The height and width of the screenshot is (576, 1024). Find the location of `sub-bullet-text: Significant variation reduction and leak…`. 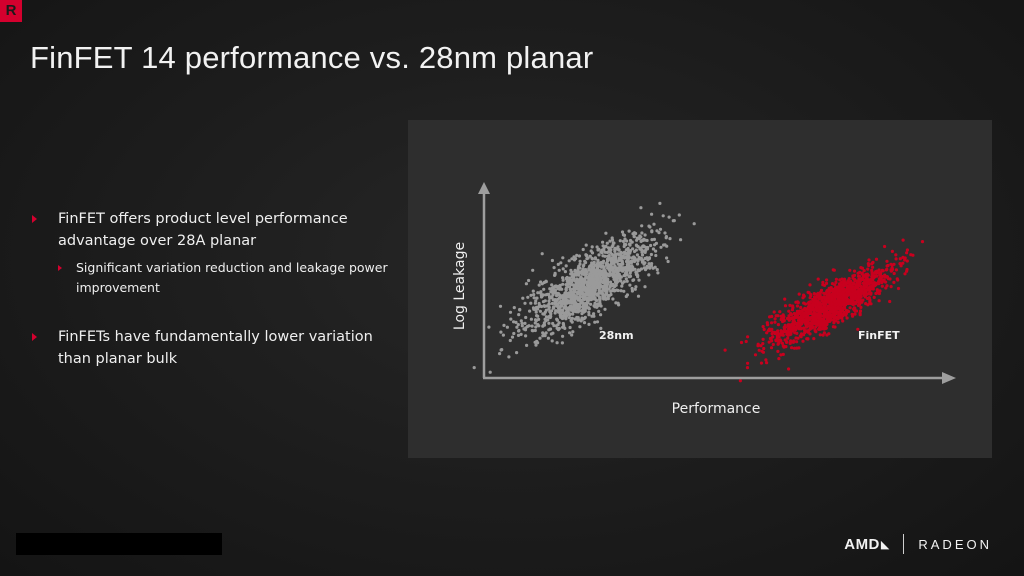

sub-bullet-text: Significant variation reduction and leak… is located at coordinates (232, 277).